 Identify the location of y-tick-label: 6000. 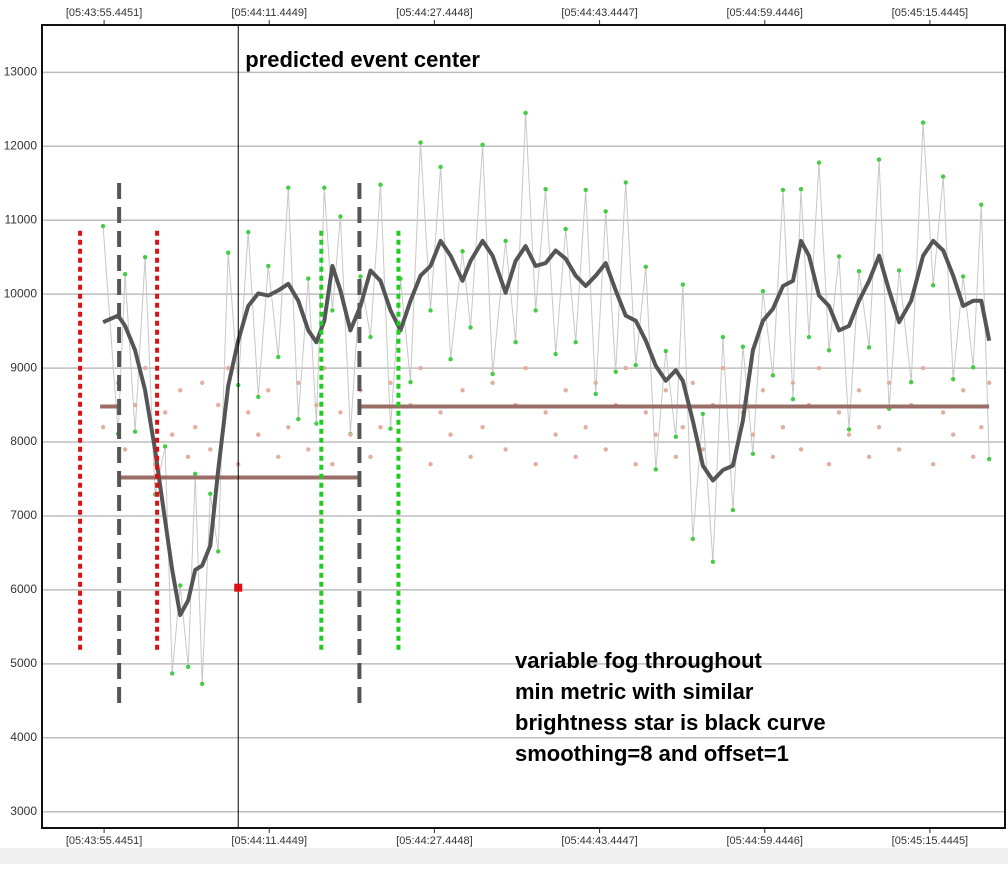
(23, 589).